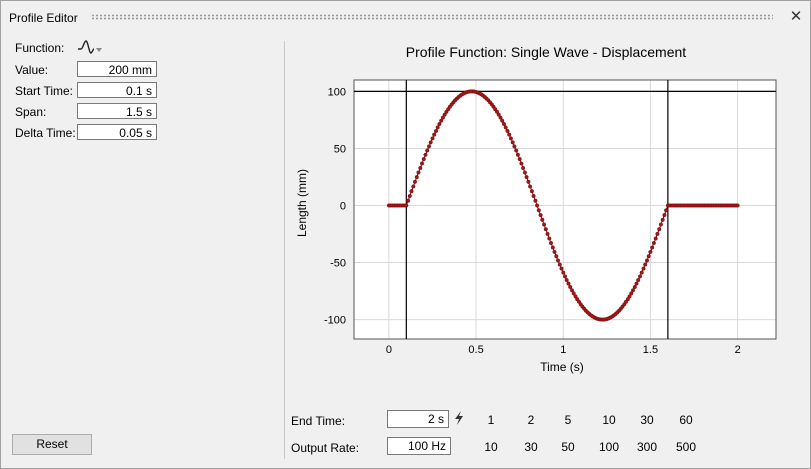  What do you see at coordinates (117, 69) in the screenshot?
I see `value-field: 200 mm` at bounding box center [117, 69].